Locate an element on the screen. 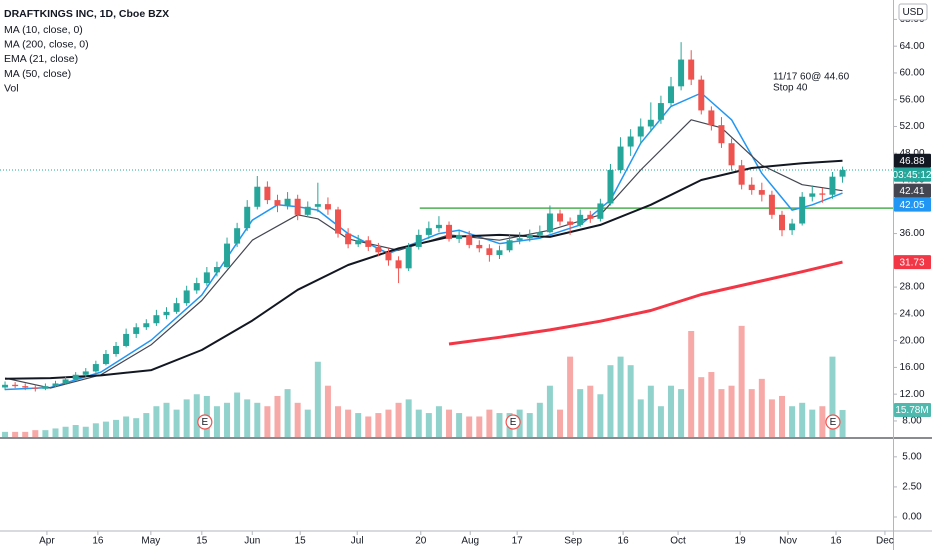  x-tick-label: May is located at coordinates (150, 541).